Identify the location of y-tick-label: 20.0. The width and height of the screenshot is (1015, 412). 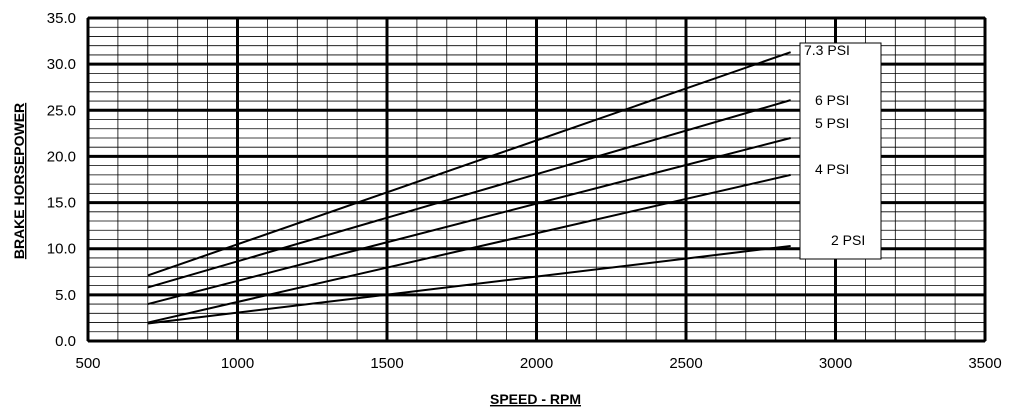
(61, 156).